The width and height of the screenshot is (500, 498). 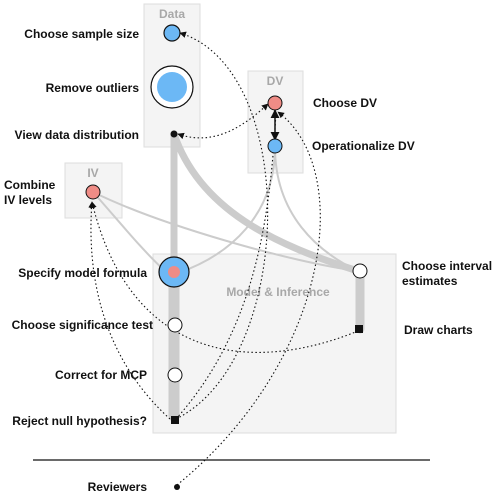 I want to click on significance-test-node, so click(x=175, y=325).